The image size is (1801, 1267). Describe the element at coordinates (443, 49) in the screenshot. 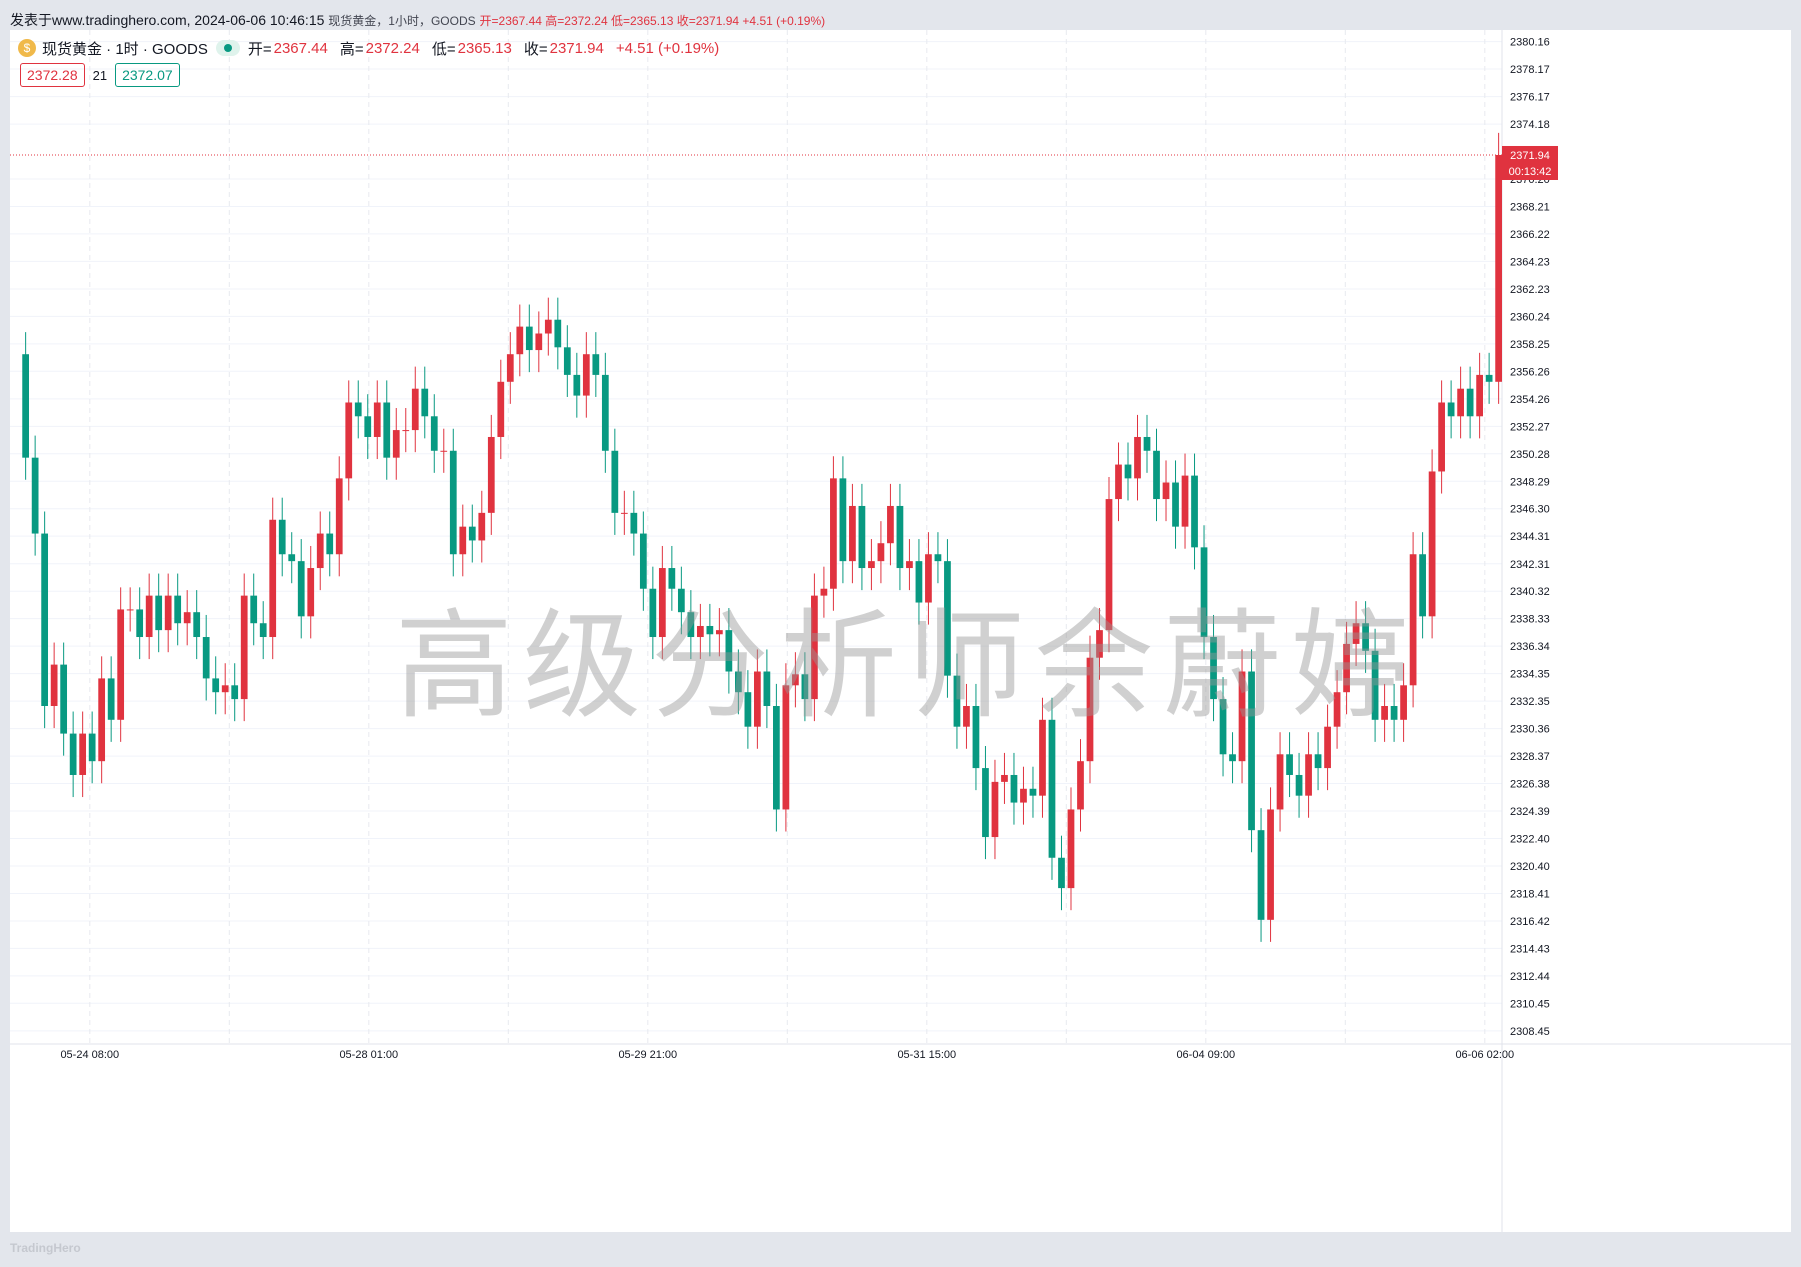

I see `legend-low-label: 低=` at that location.